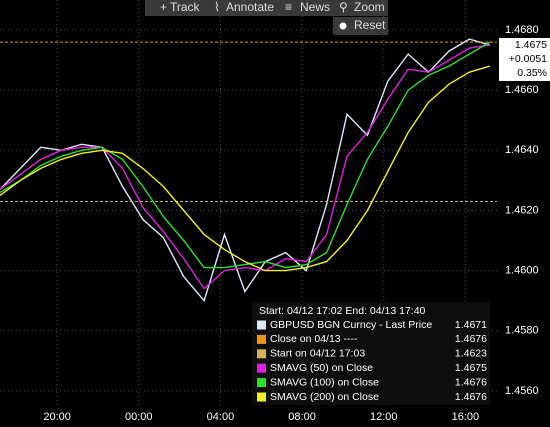 Image resolution: width=550 pixels, height=427 pixels. Describe the element at coordinates (522, 30) in the screenshot. I see `y-tick-label: 1.4680` at that location.